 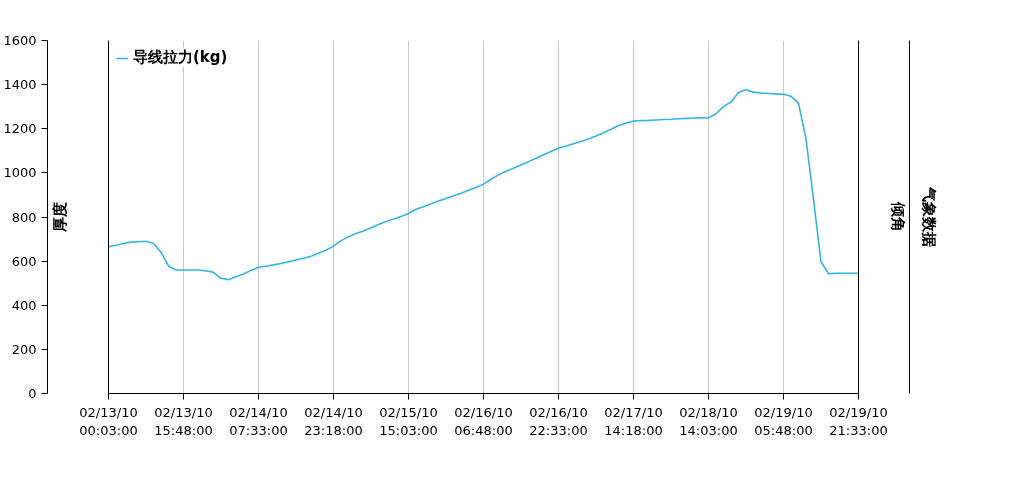 What do you see at coordinates (633, 421) in the screenshot?
I see `x-tick-label: 02/17/10 14:18:00` at bounding box center [633, 421].